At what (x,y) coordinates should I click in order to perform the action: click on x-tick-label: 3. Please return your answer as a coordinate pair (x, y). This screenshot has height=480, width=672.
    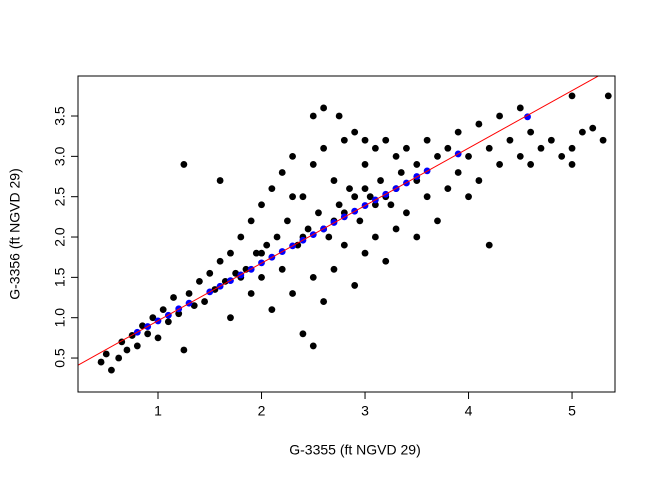
    Looking at the image, I should click on (365, 411).